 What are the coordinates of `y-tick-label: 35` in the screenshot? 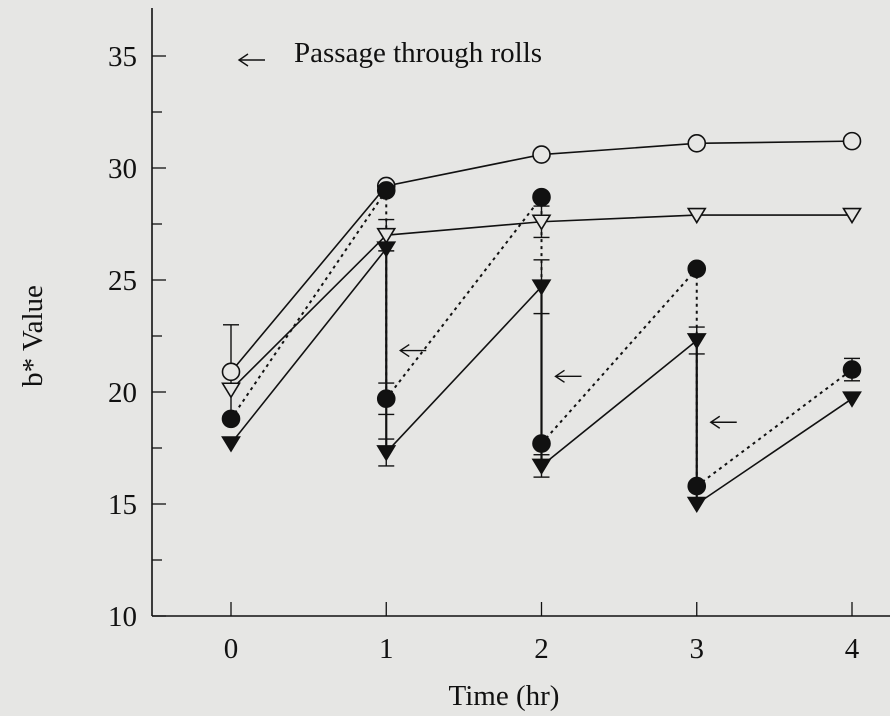 It's located at (122, 57).